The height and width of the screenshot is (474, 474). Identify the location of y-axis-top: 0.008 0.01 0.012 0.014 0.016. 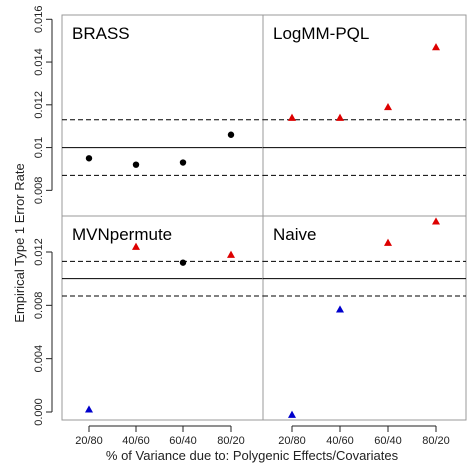
(43, 105).